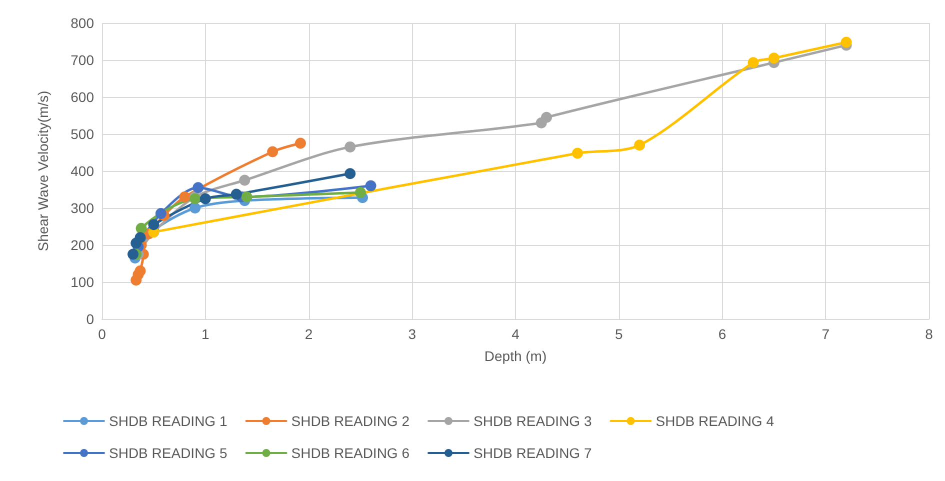 The height and width of the screenshot is (481, 945). I want to click on legend-label: SHDB READING 3, so click(532, 421).